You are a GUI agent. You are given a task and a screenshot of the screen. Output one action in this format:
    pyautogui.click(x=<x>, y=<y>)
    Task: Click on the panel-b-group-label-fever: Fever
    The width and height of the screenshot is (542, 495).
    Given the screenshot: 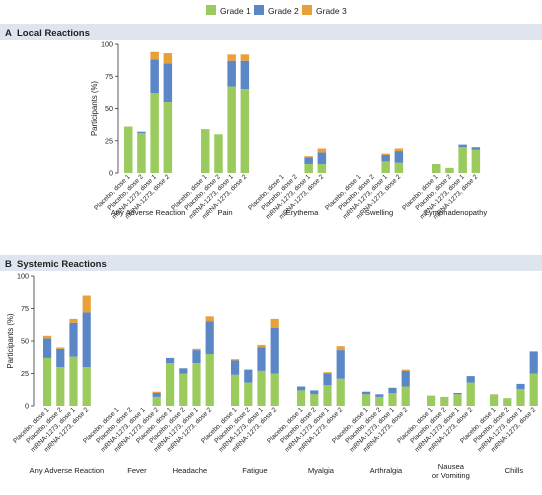 What is the action you would take?
    pyautogui.click(x=137, y=470)
    